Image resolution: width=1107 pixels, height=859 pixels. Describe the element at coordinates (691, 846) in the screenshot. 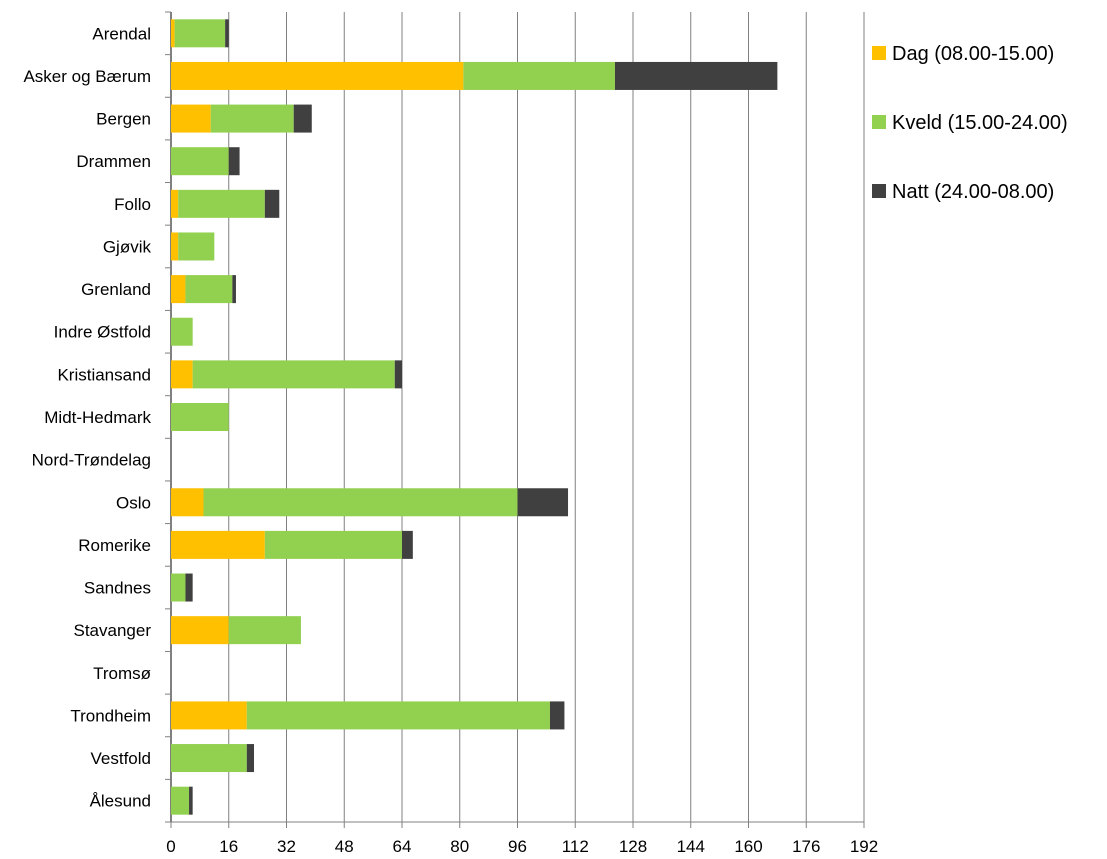

I see `x-tick-label: 144` at that location.